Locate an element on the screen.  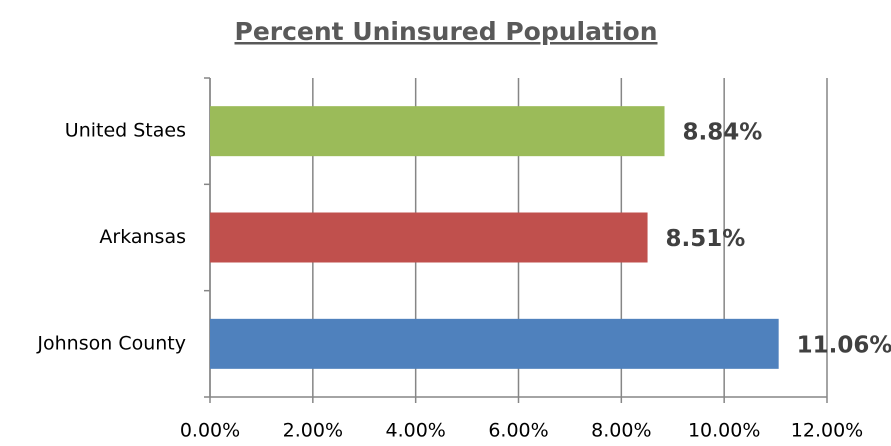
y-tick-label: Arkansas is located at coordinates (142, 237).